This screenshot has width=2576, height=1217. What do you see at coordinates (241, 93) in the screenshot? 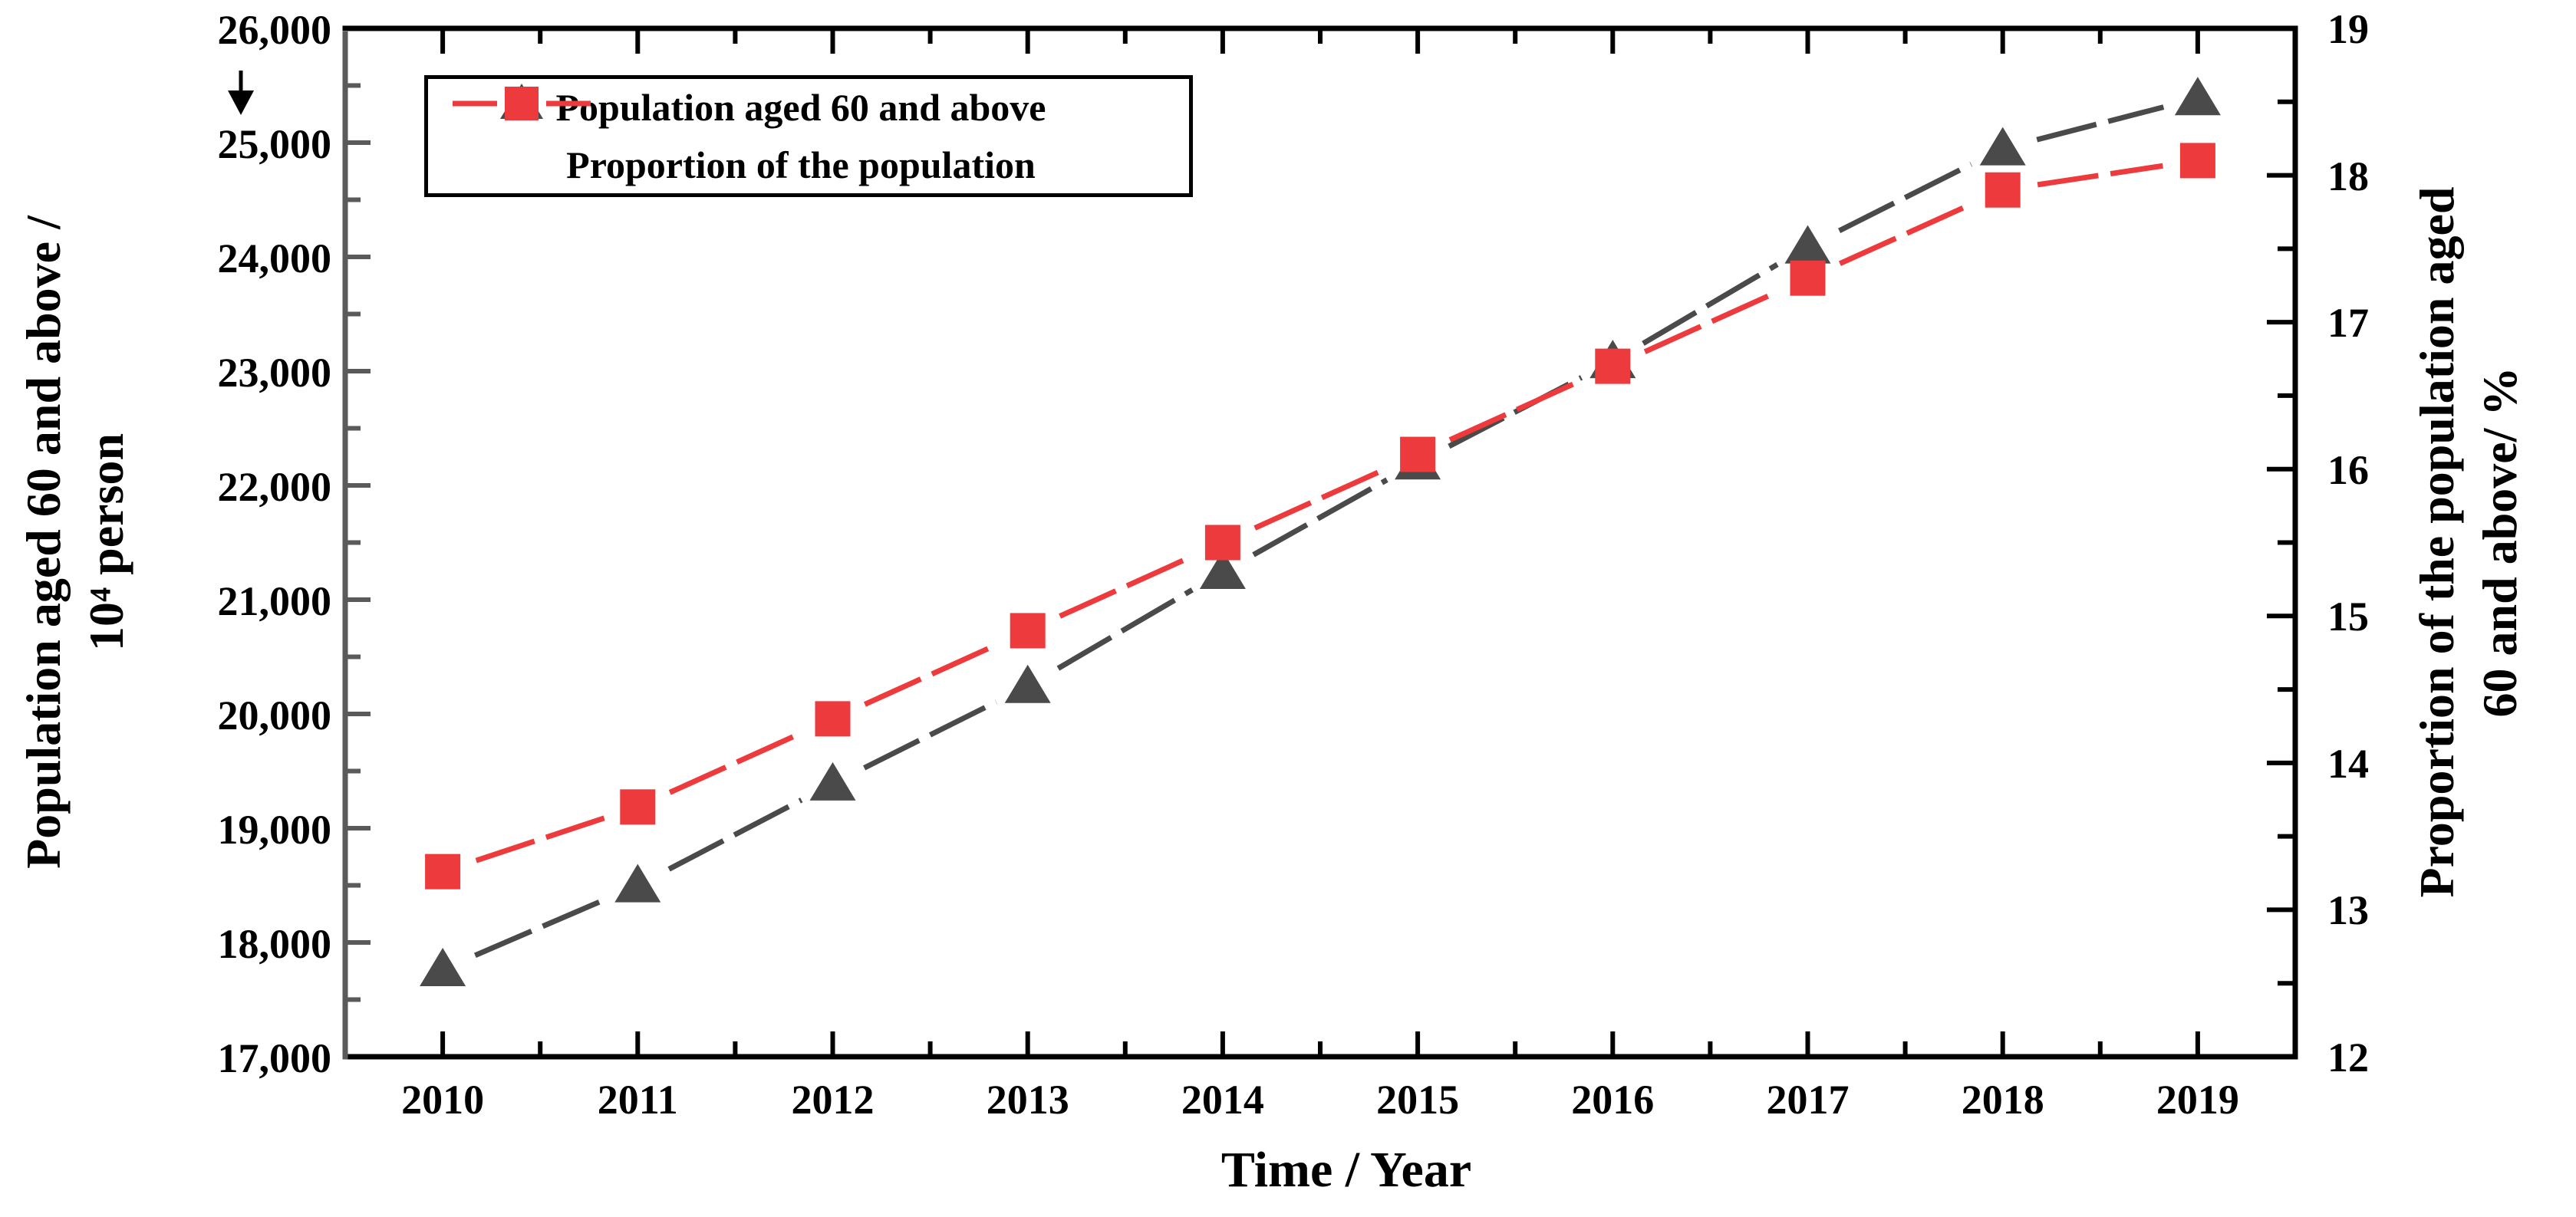
I see `down-arrow-icon` at bounding box center [241, 93].